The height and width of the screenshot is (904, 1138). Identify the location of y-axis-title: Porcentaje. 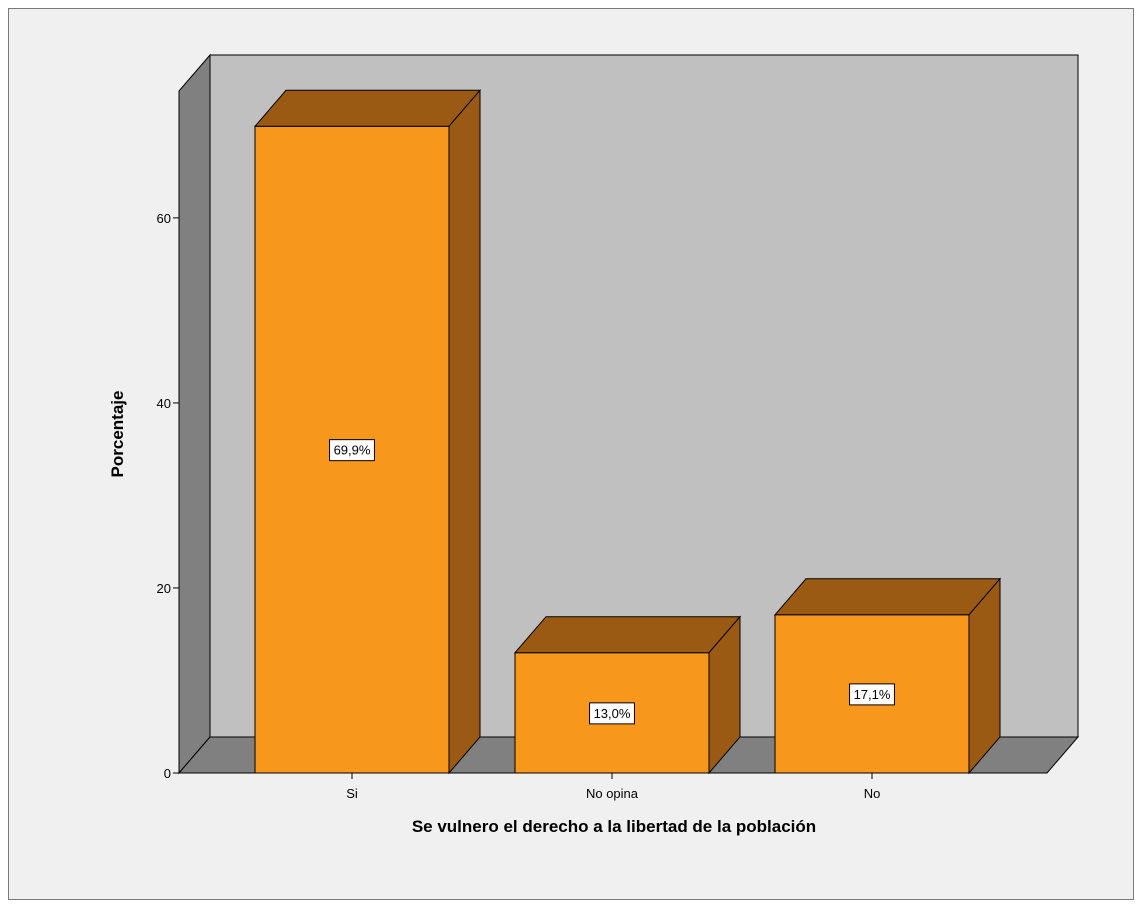
(117, 434).